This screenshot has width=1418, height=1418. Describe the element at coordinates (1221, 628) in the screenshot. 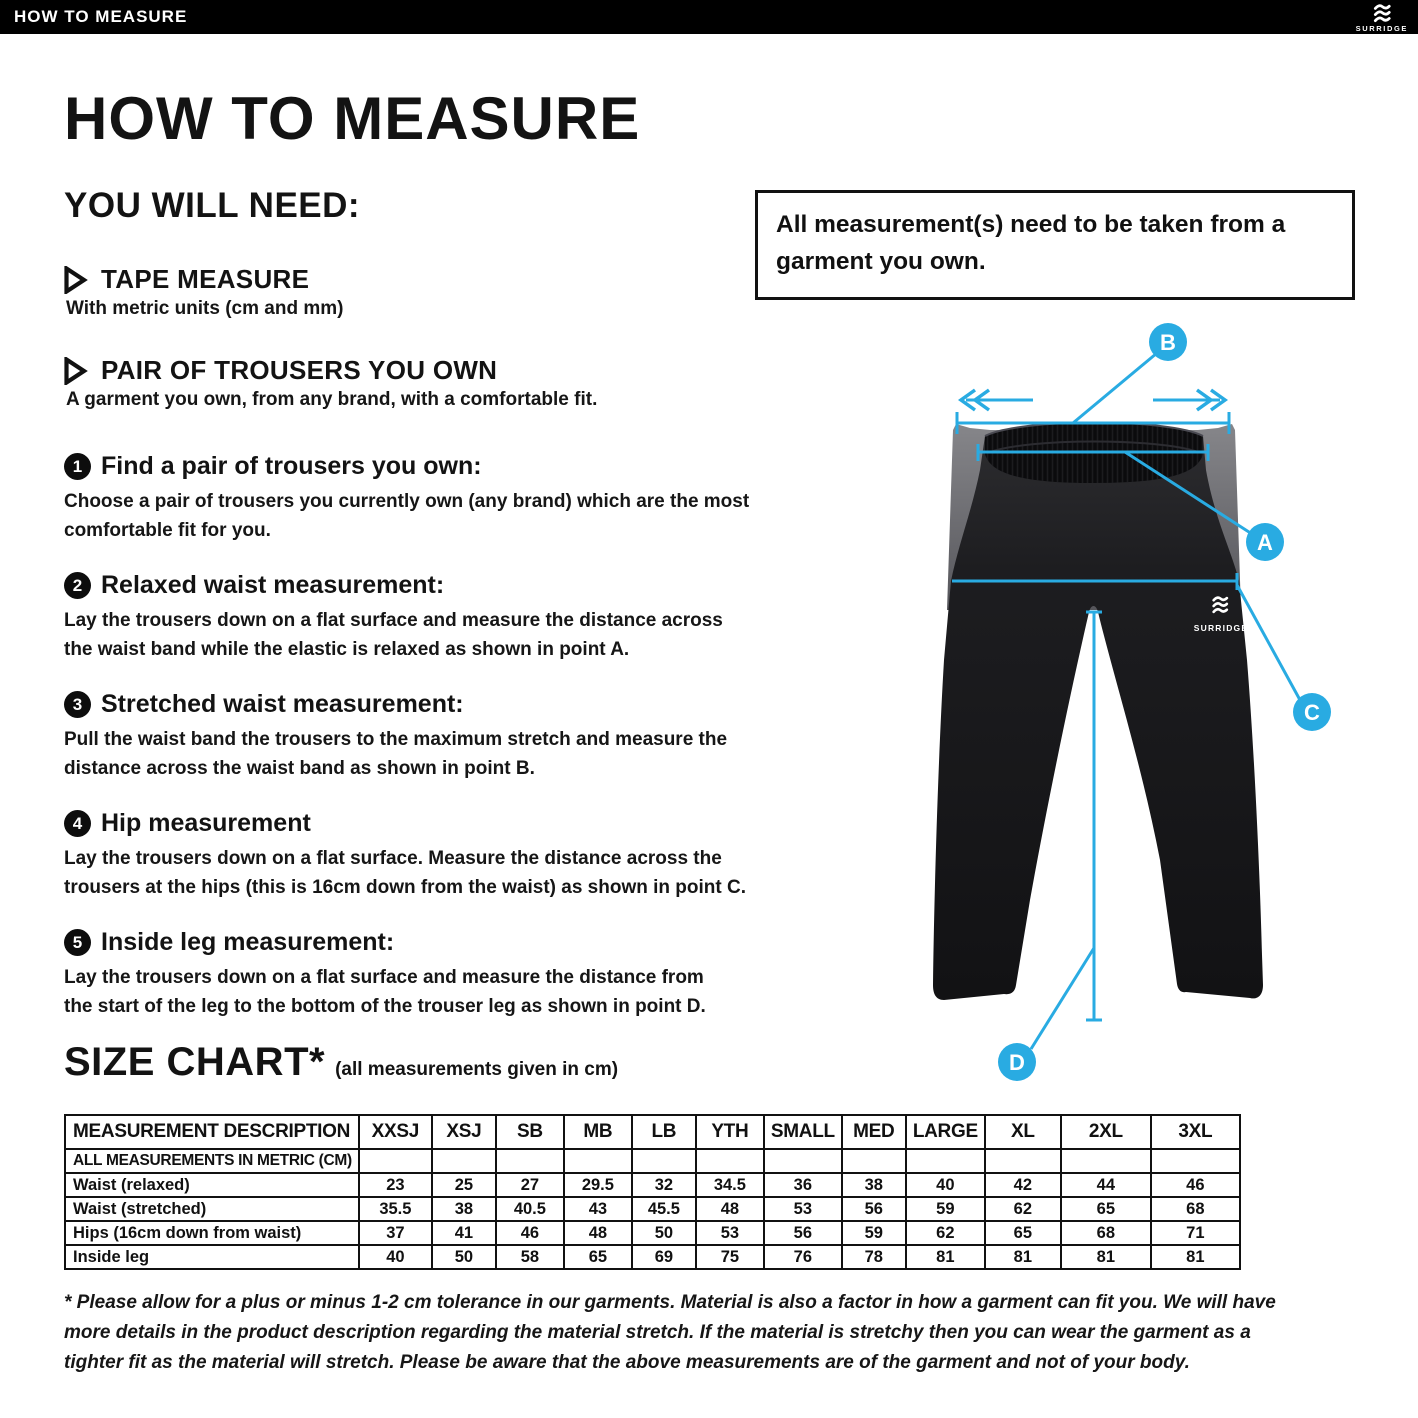

I see `garment-logo-text: SURRIDGE` at that location.